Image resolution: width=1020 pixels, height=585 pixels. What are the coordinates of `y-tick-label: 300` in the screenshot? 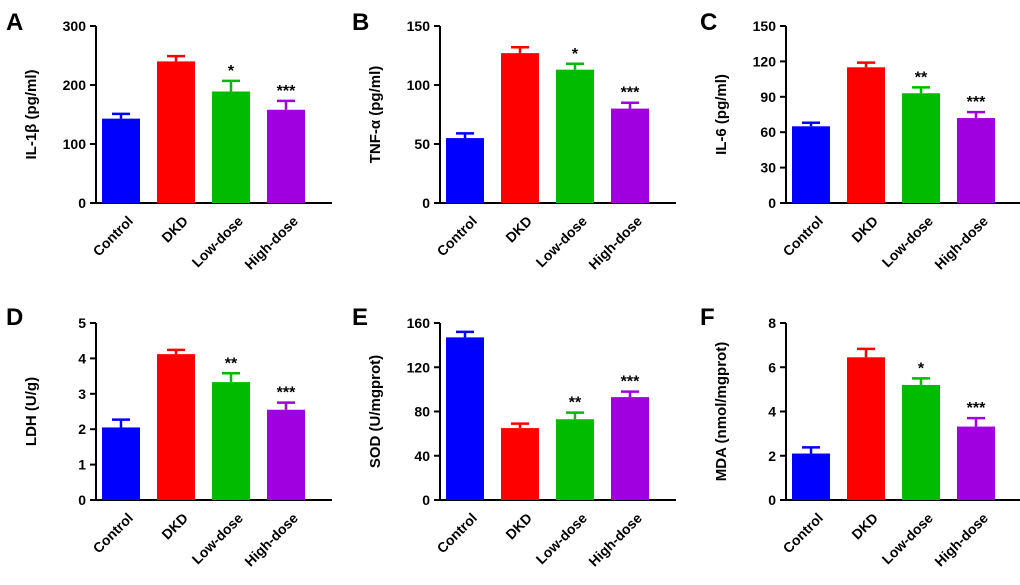 It's located at (75, 26).